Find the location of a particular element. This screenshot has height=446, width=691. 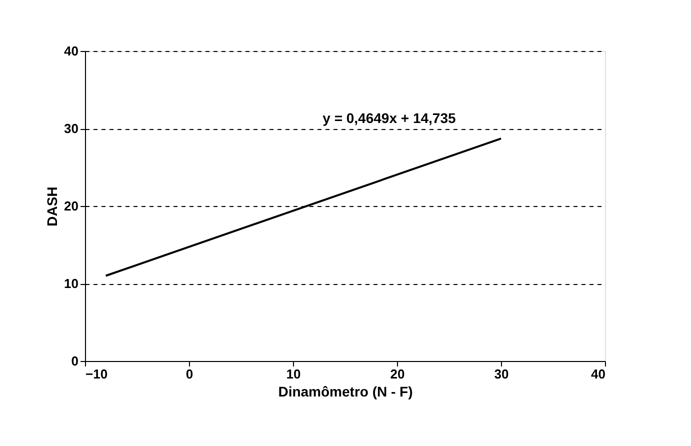

x-tick-label: 10 is located at coordinates (293, 374).